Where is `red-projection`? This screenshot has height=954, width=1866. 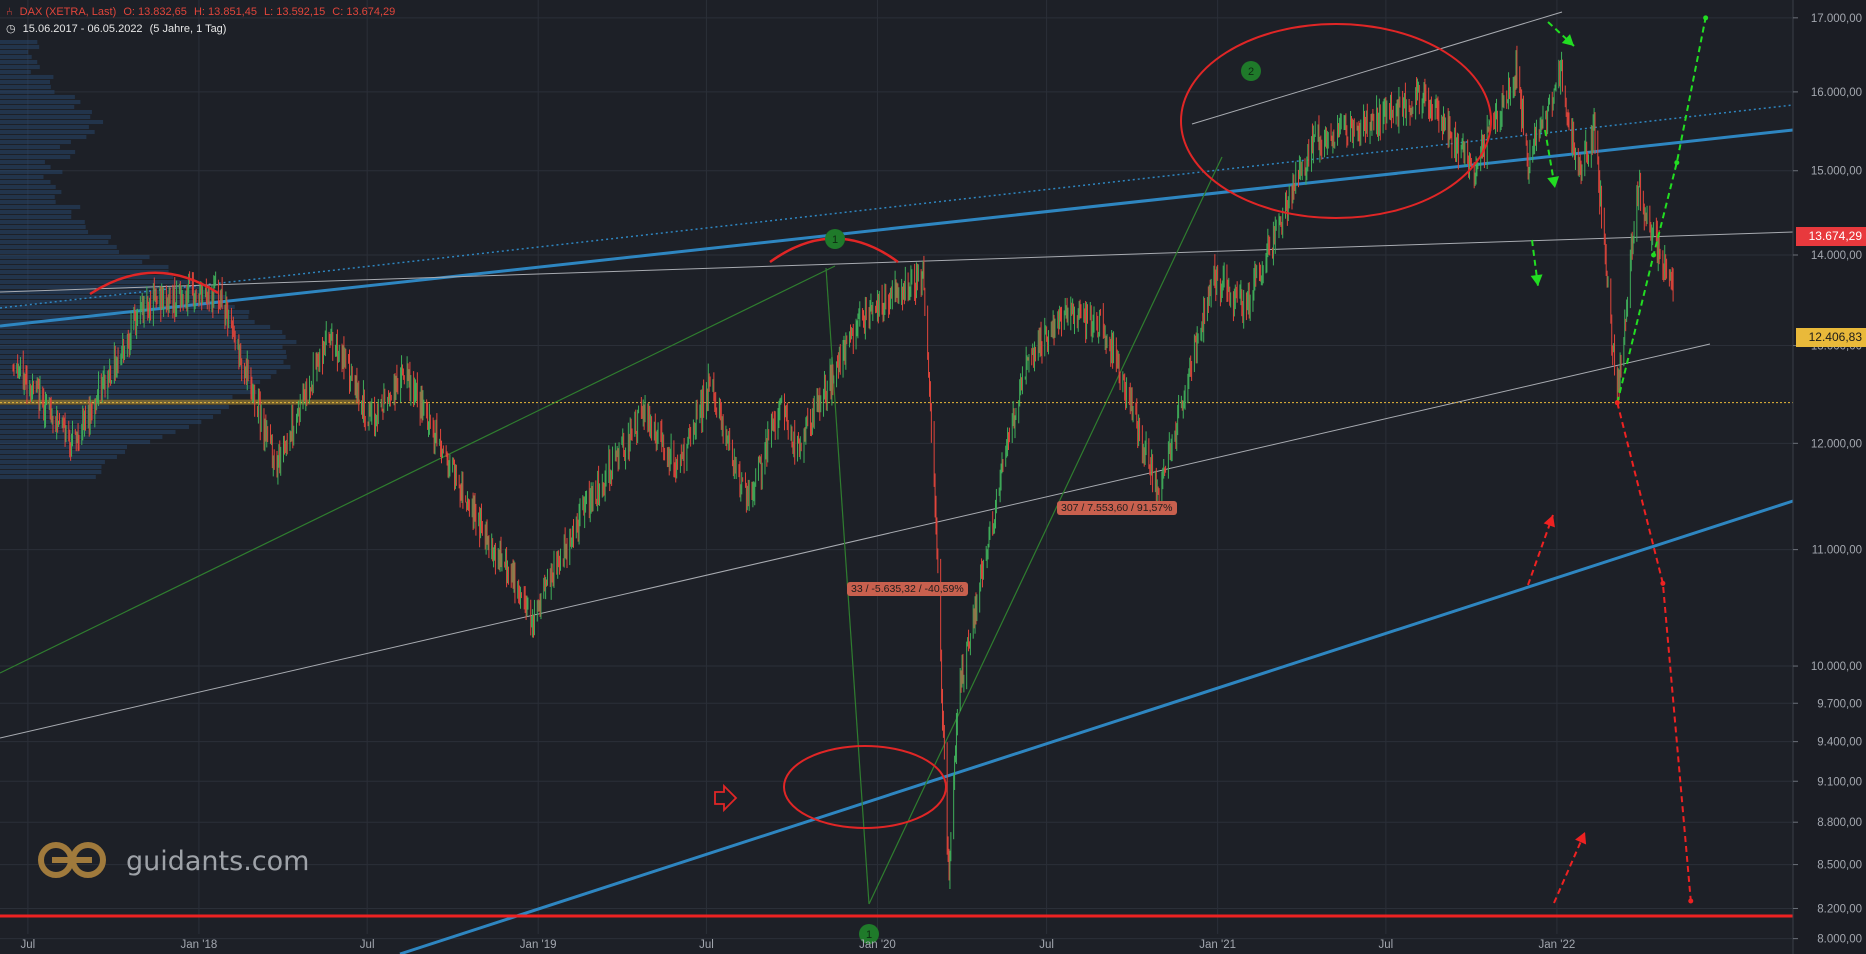
red-projection is located at coordinates (1654, 652).